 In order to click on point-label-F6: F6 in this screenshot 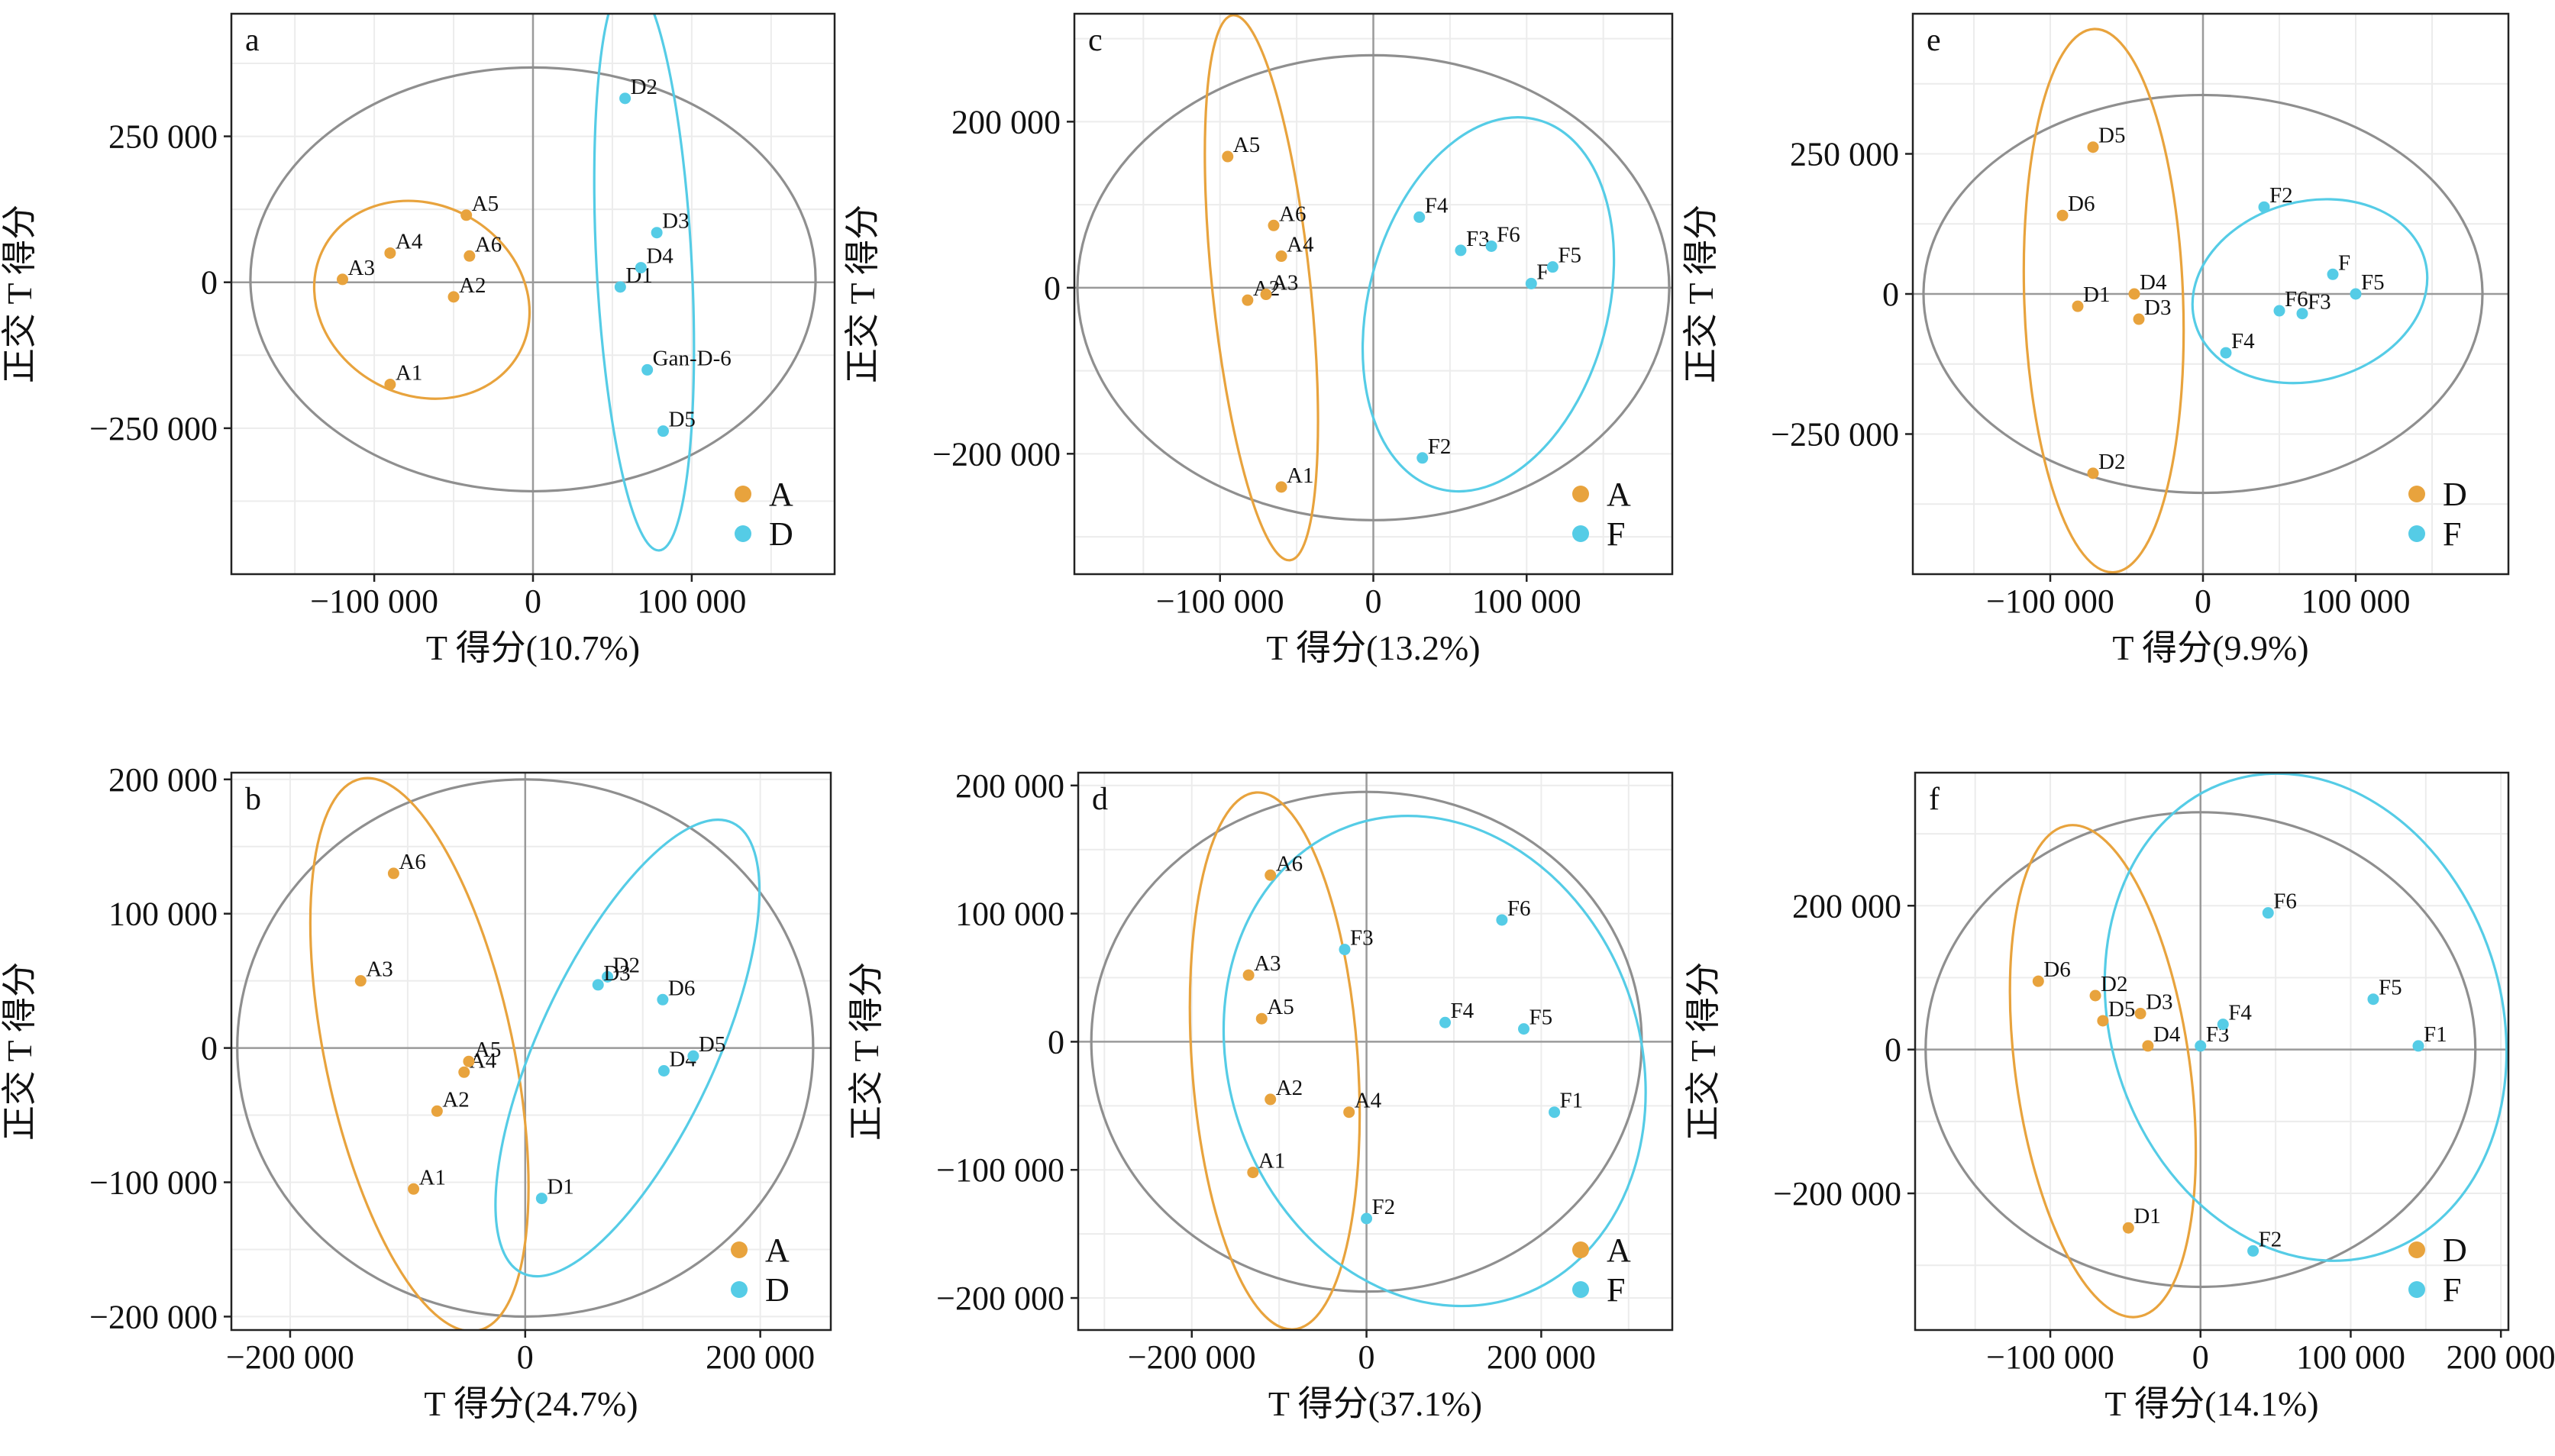, I will do `click(1508, 234)`.